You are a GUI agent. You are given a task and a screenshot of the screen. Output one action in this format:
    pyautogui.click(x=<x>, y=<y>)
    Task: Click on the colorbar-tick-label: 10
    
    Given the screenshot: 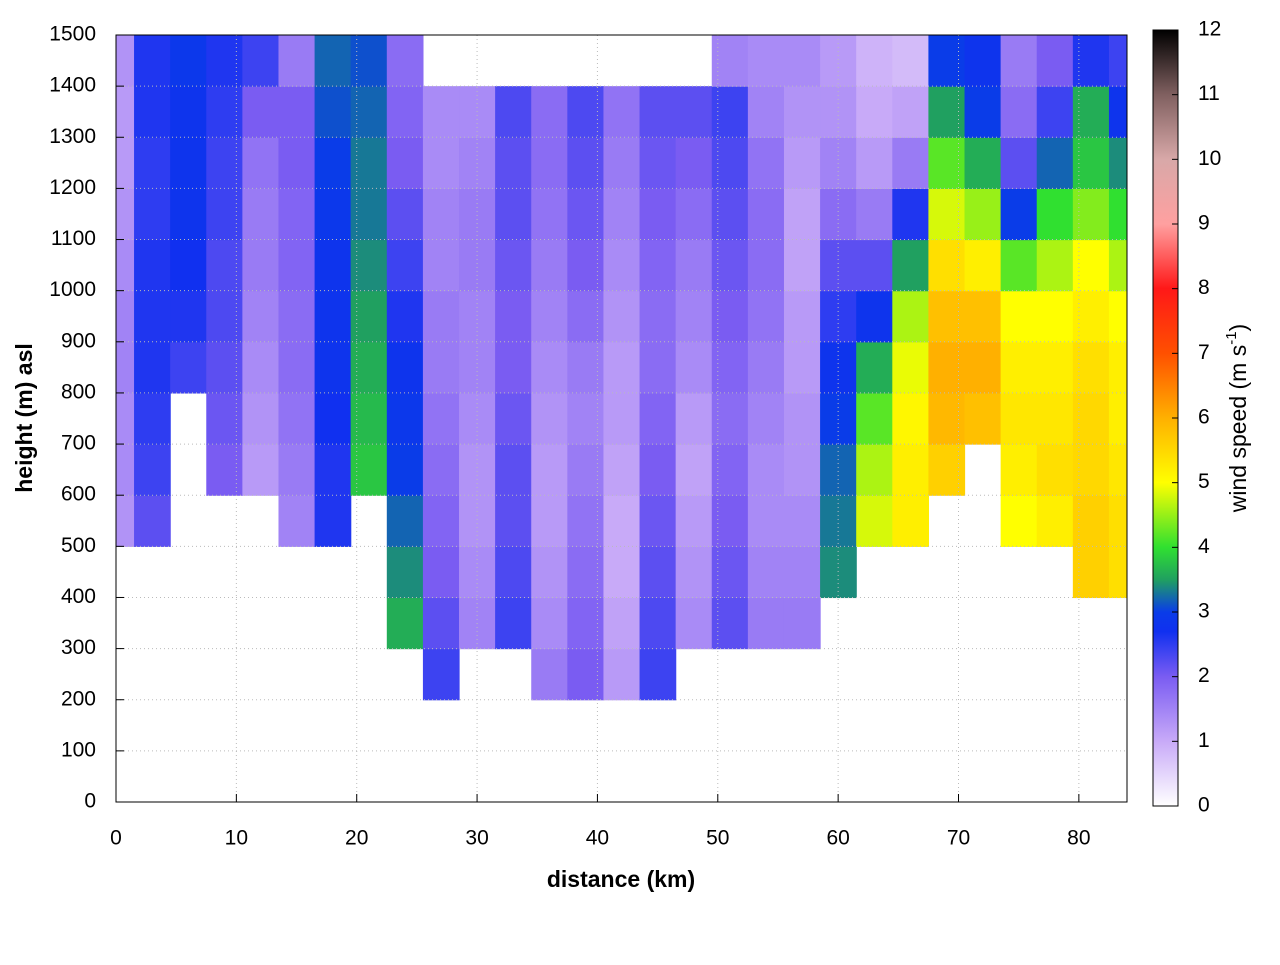 What is the action you would take?
    pyautogui.click(x=1209, y=158)
    